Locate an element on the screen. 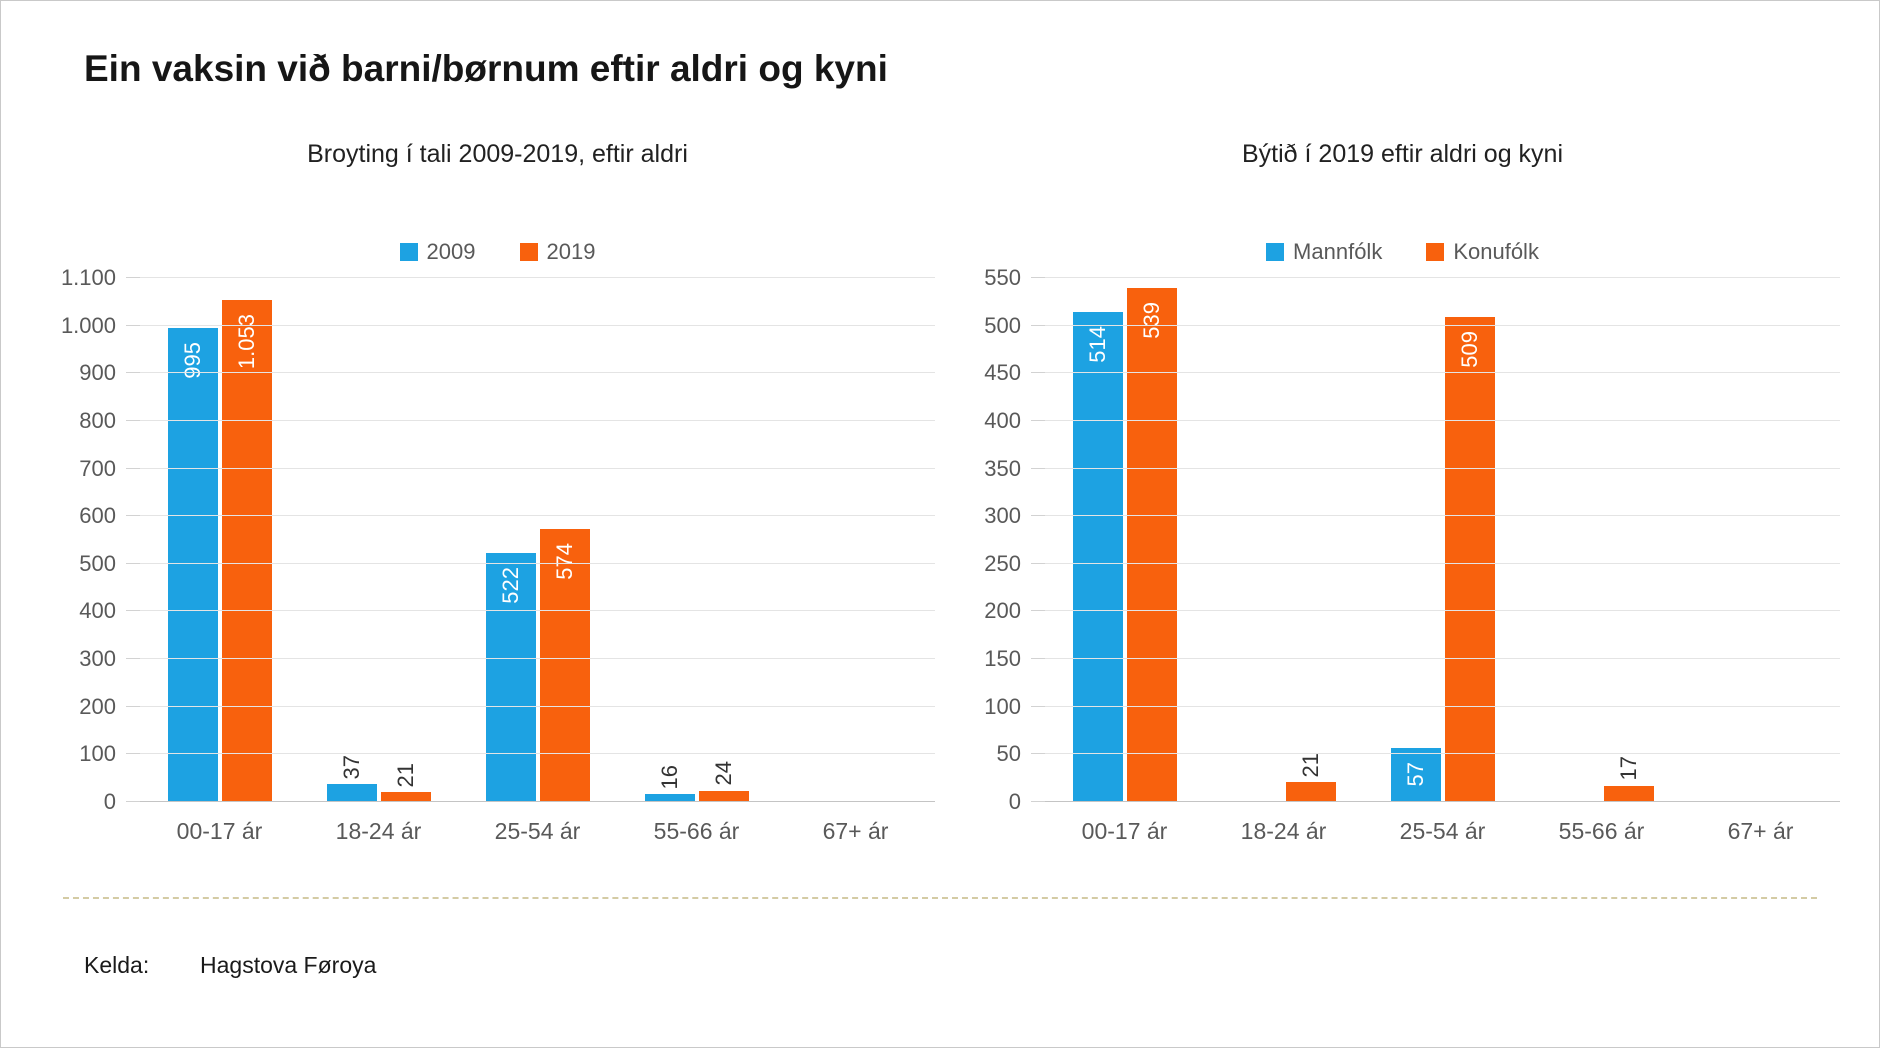 The width and height of the screenshot is (1880, 1048). legend: Mannfólk Konufólk is located at coordinates (1402, 252).